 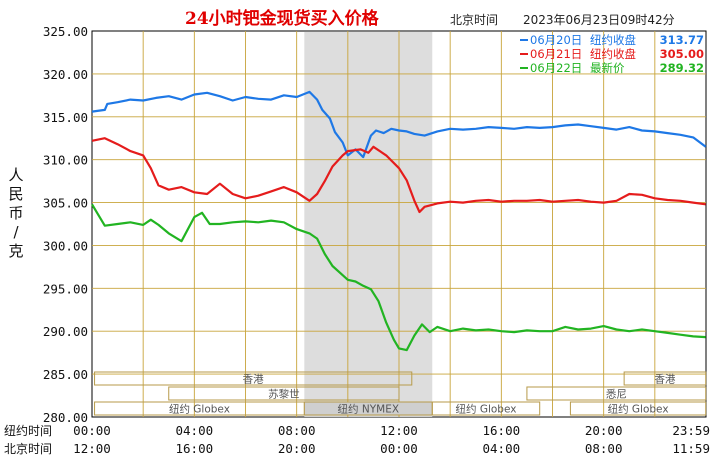 What do you see at coordinates (65, 417) in the screenshot?
I see `y-tick-label: 280.00` at bounding box center [65, 417].